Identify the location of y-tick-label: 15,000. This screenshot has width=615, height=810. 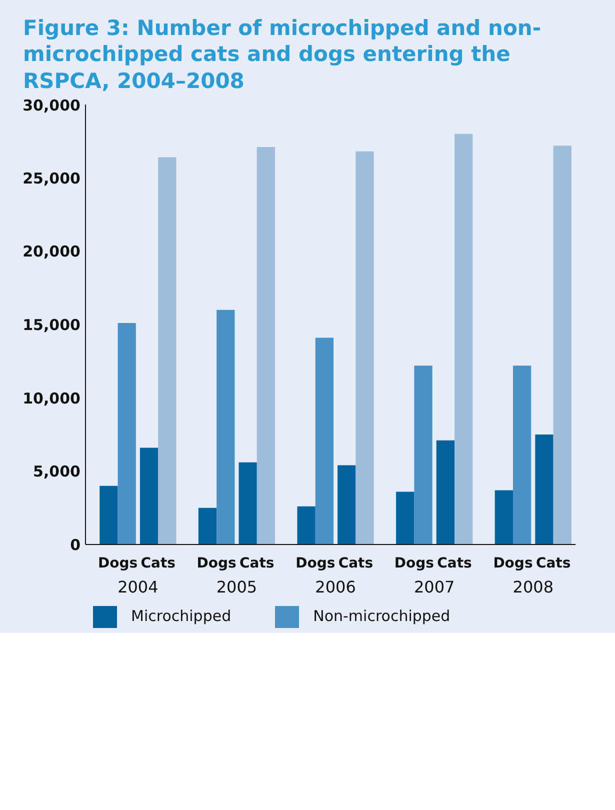
(51, 325).